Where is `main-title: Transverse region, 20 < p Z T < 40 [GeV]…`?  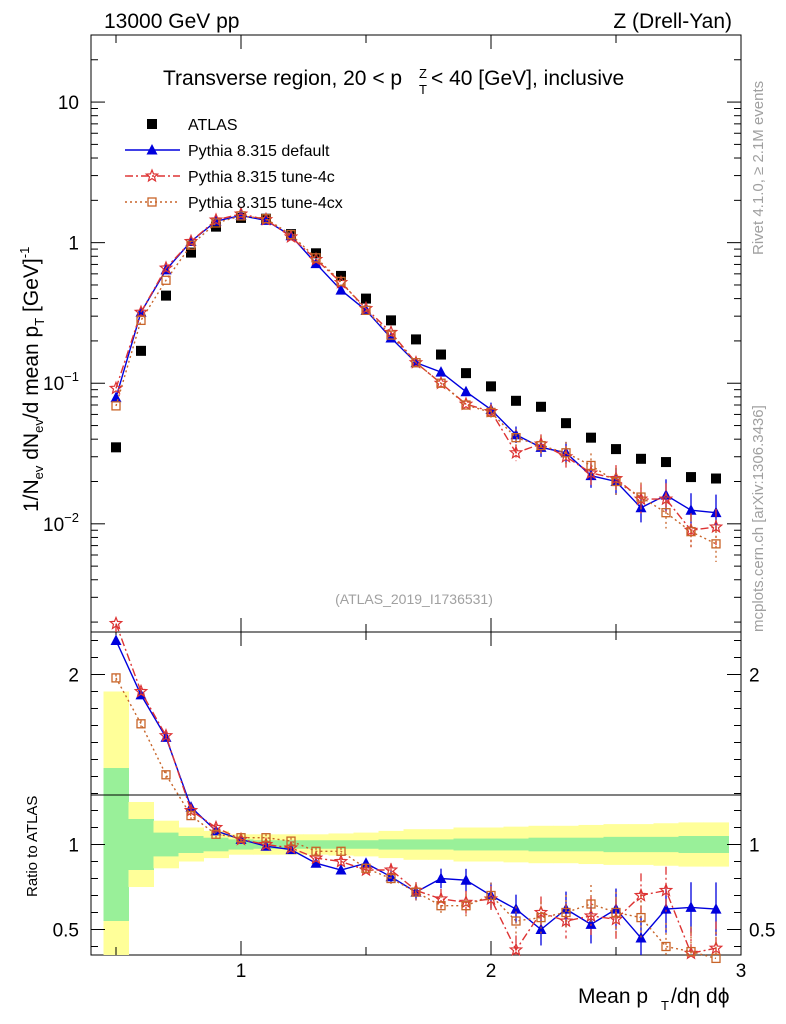 main-title: Transverse region, 20 < p Z T < 40 [GeV]… is located at coordinates (393, 81).